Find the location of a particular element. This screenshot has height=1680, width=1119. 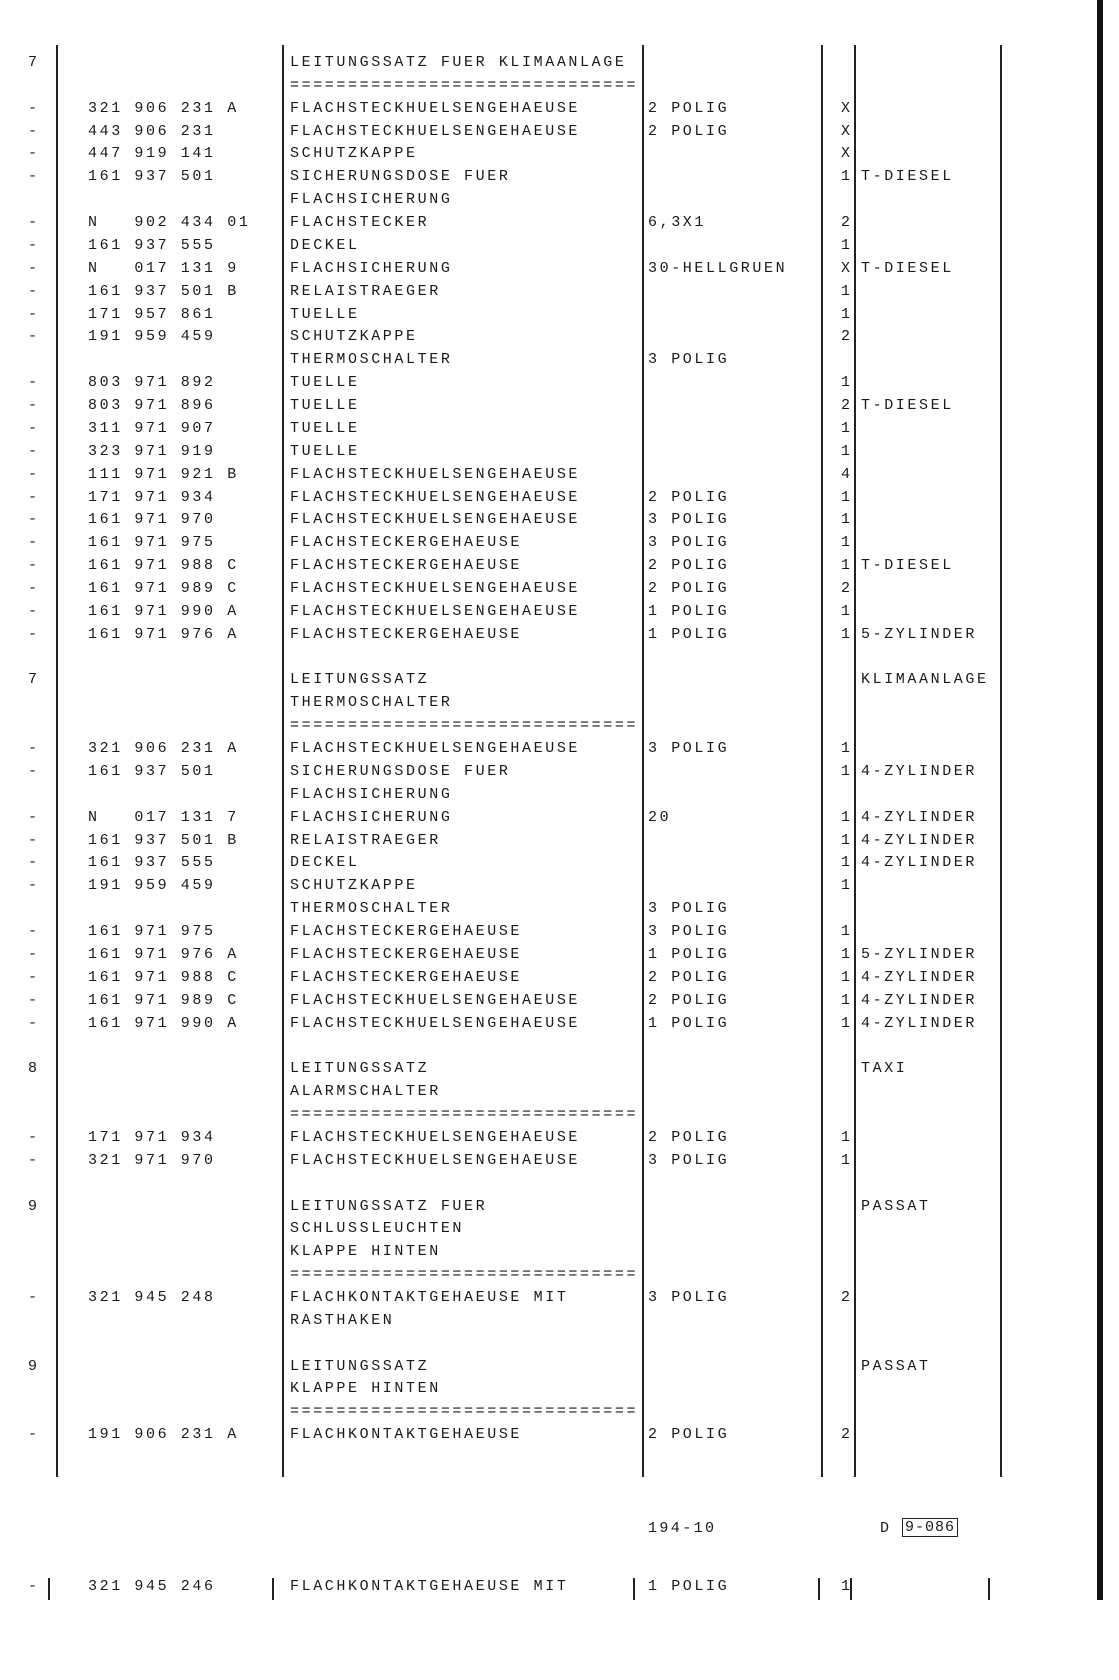

table-row: - 111 971 921 B FLACHSTECKHUELSENGEHAEUSE 4 is located at coordinates (550, 475).